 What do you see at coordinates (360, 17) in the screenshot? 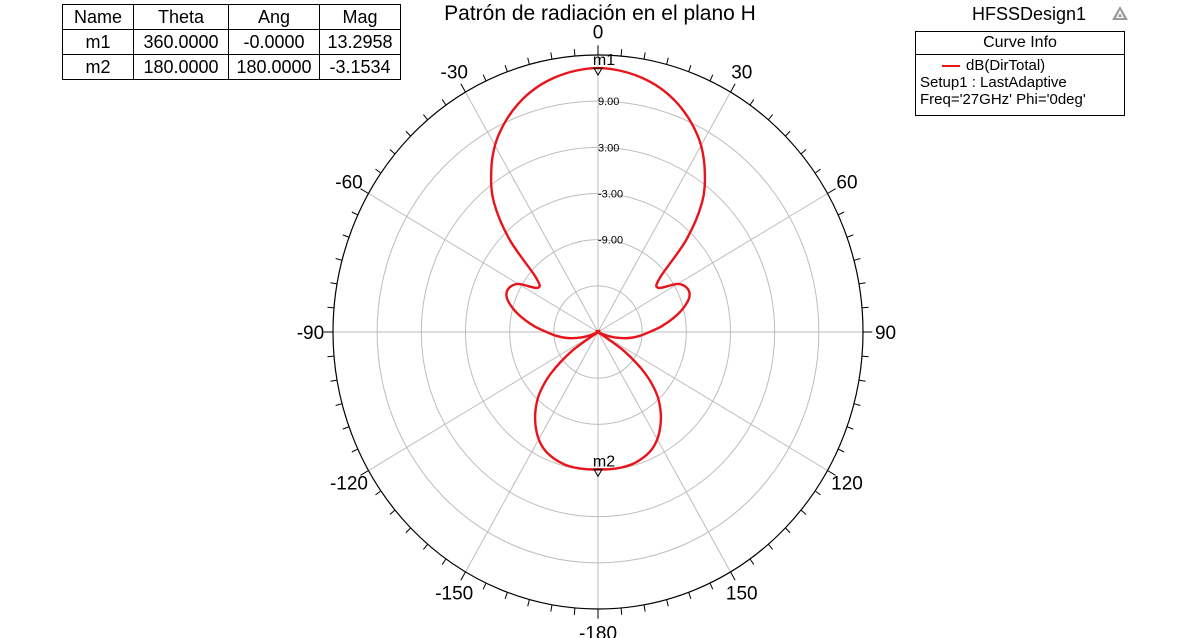
I see `column-mag-header: Mag` at bounding box center [360, 17].